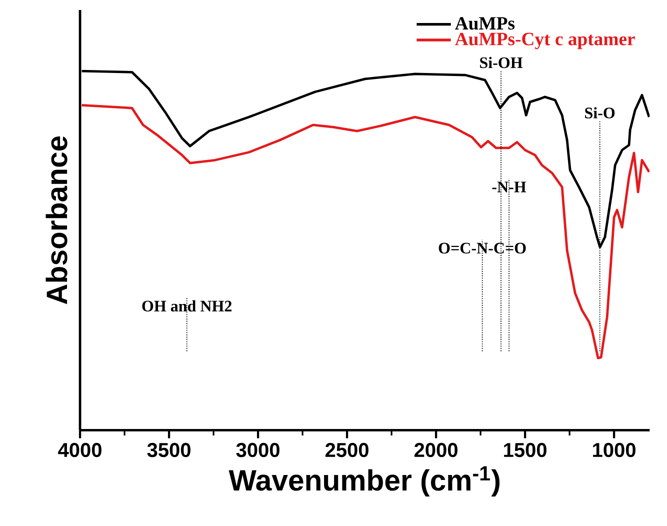  What do you see at coordinates (614, 449) in the screenshot?
I see `x-tick-label: 1000` at bounding box center [614, 449].